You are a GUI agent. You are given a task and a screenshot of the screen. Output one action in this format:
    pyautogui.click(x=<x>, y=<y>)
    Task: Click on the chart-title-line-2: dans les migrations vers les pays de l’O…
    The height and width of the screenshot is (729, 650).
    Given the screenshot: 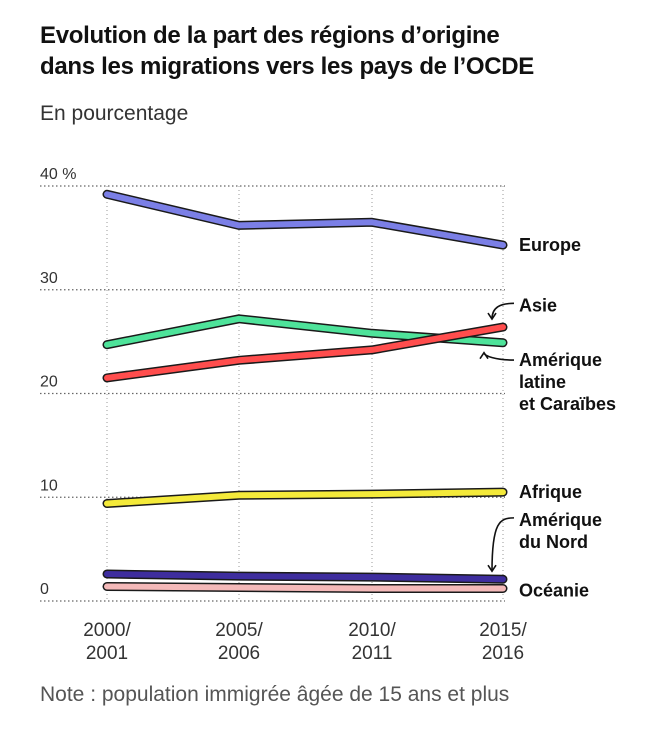 What is the action you would take?
    pyautogui.click(x=287, y=66)
    